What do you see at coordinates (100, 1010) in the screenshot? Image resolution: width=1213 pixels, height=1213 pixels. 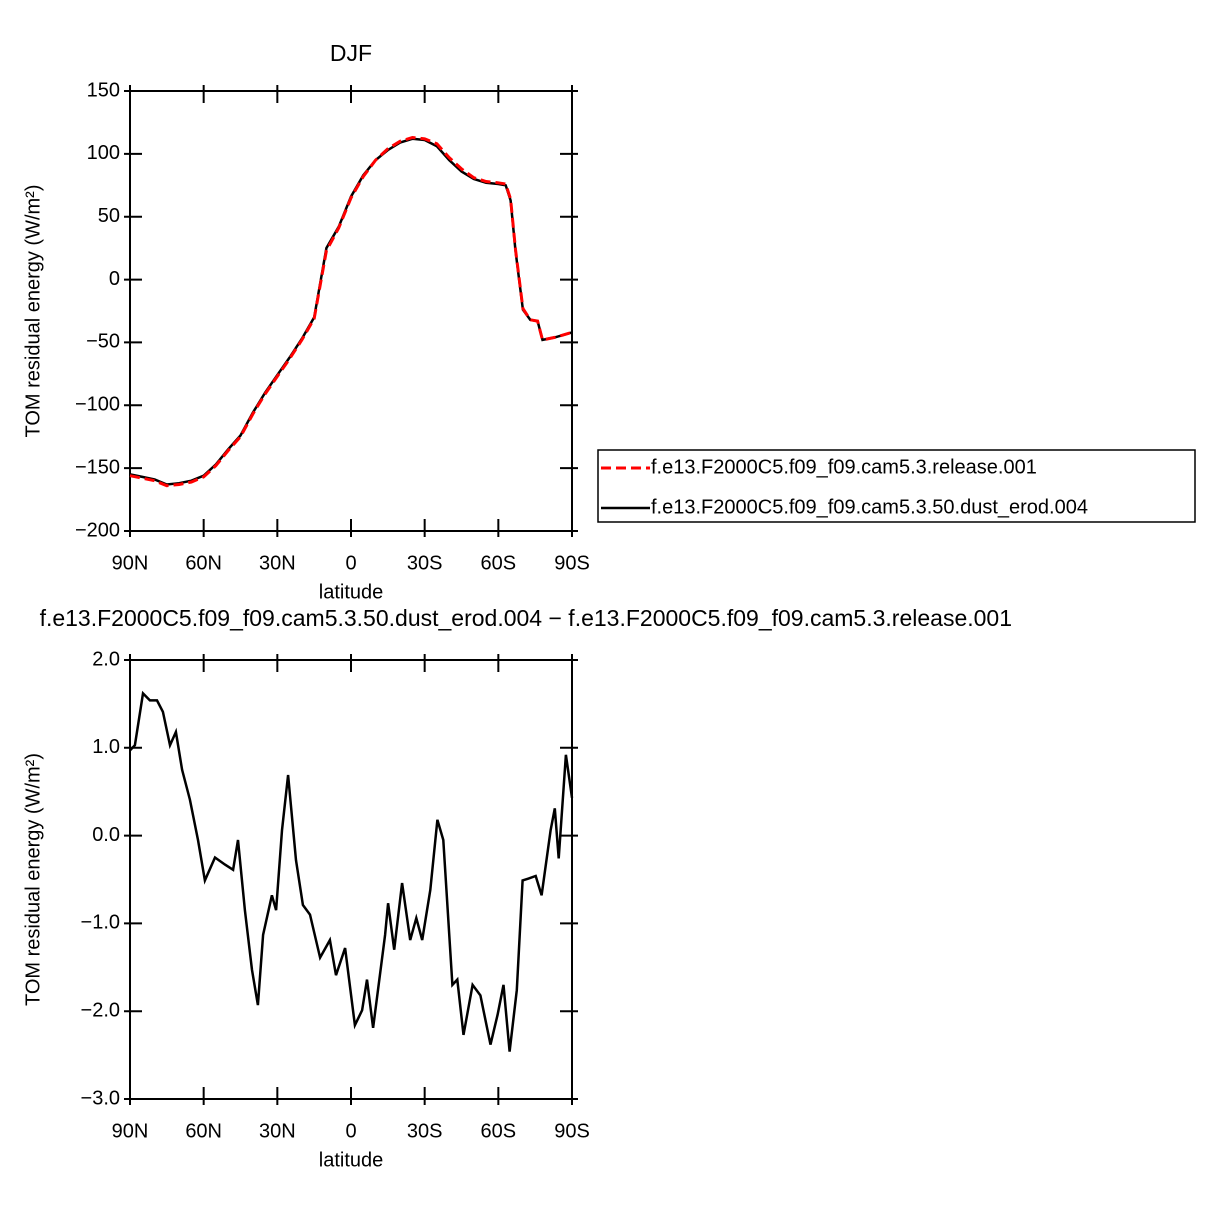 I see `y-tick-label: −2.0` at bounding box center [100, 1010].